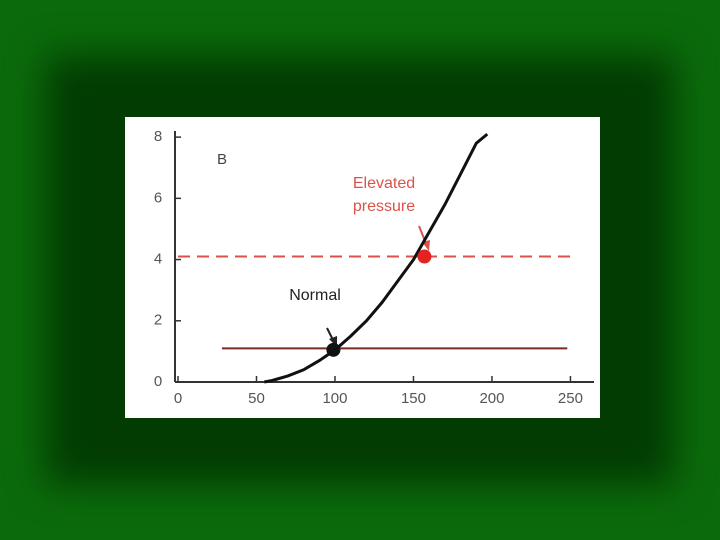  Describe the element at coordinates (158, 136) in the screenshot. I see `y-tick-label: 8` at that location.